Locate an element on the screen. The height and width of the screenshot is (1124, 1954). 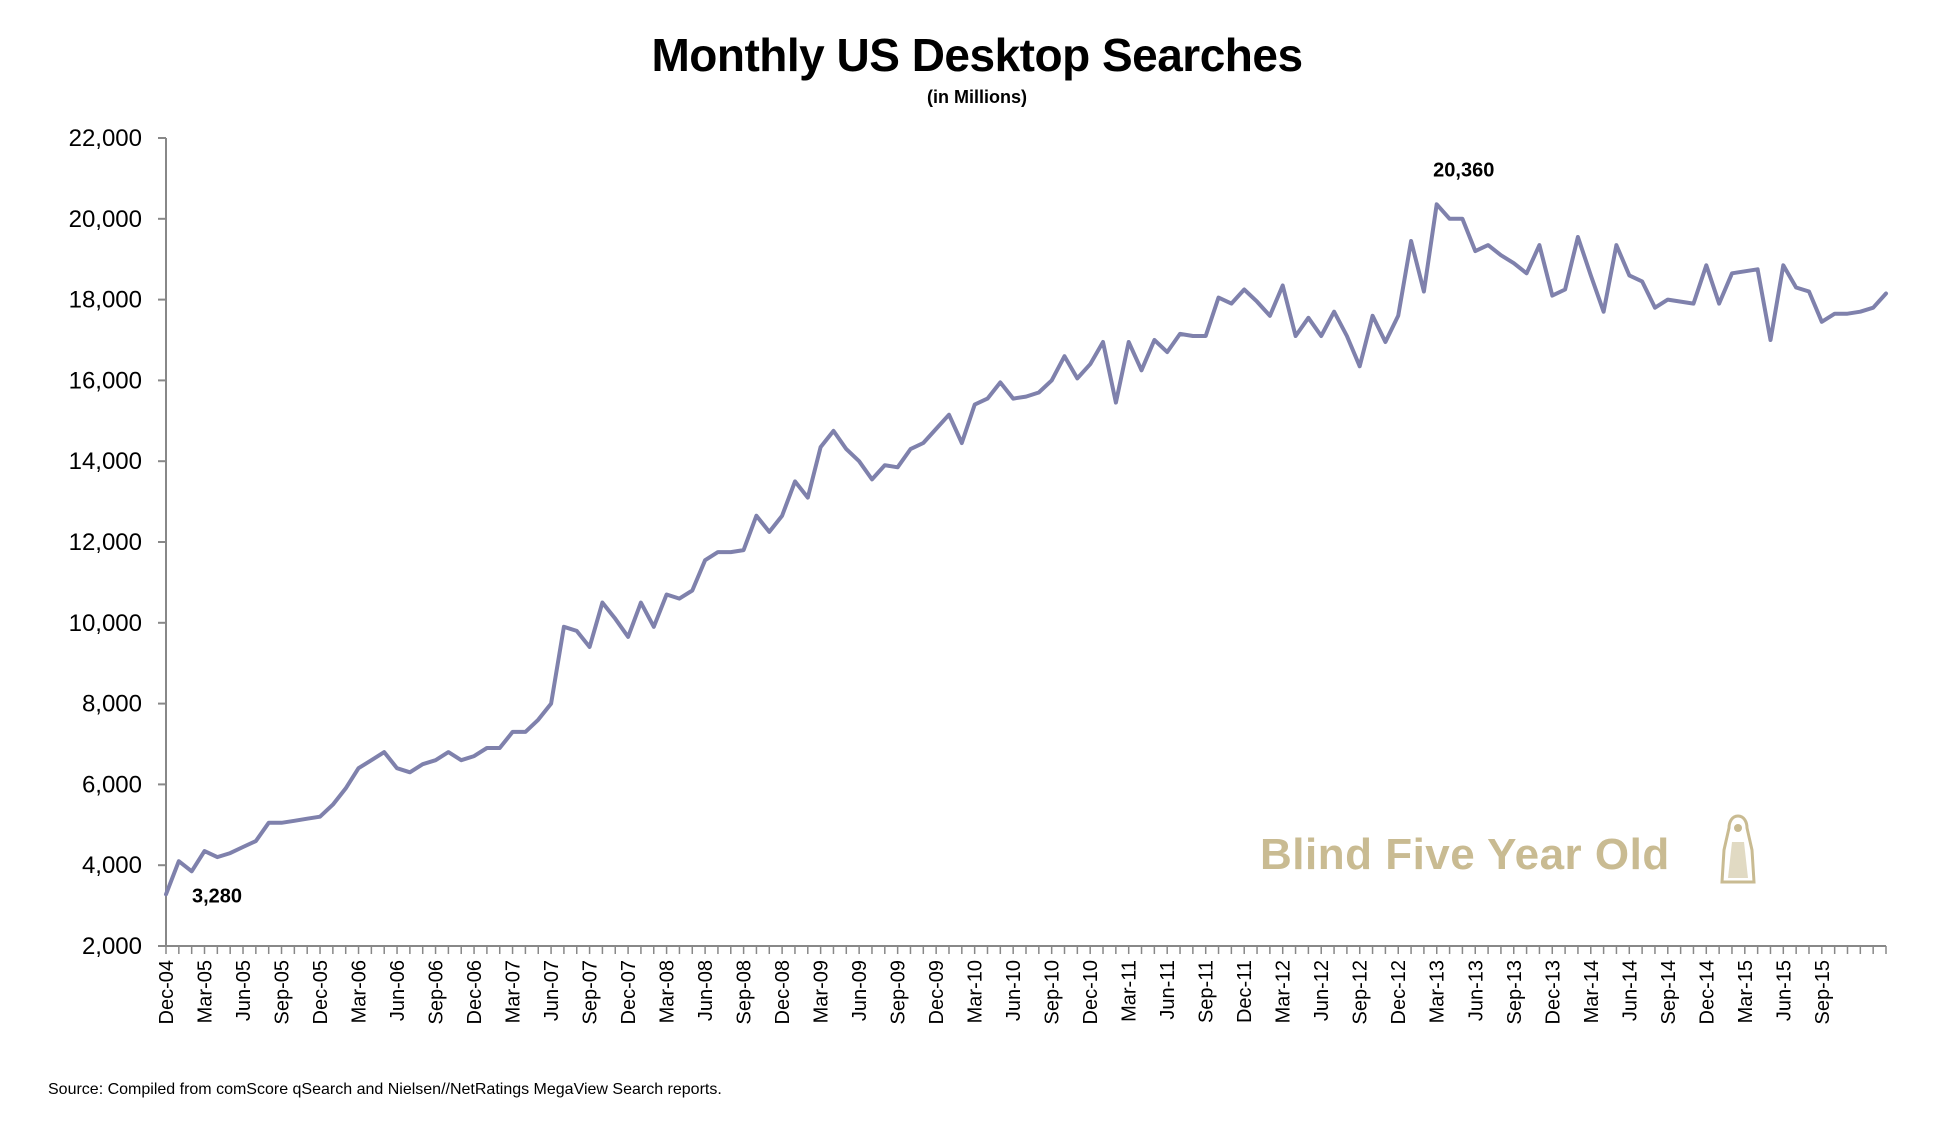
x-tick-label: Mar-15 is located at coordinates (1746, 991).